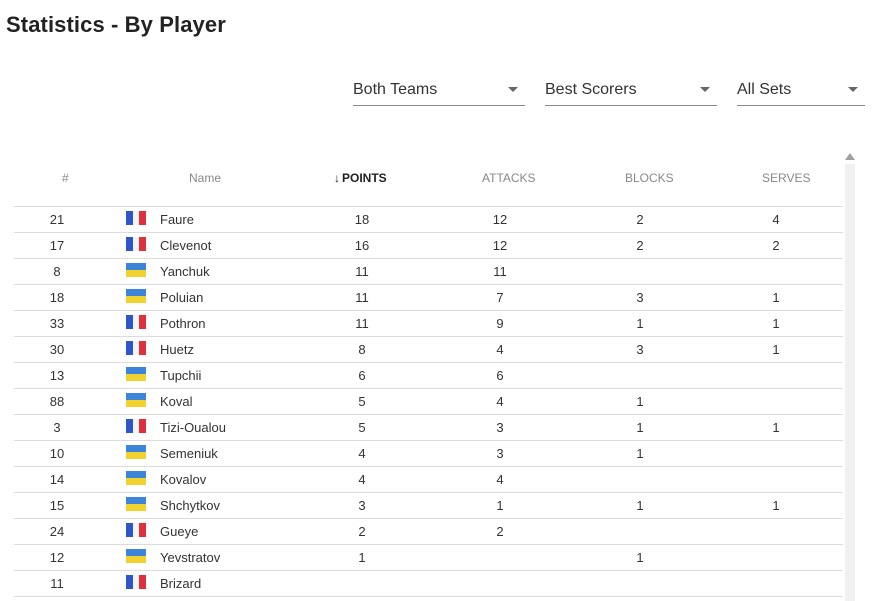  What do you see at coordinates (183, 479) in the screenshot?
I see `player-name: Kovalov` at bounding box center [183, 479].